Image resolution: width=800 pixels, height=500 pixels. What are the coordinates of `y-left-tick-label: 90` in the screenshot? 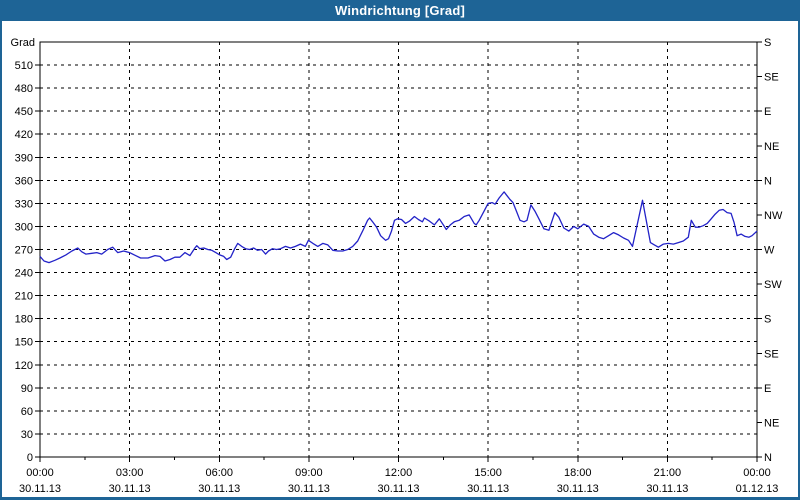 It's located at (27, 389).